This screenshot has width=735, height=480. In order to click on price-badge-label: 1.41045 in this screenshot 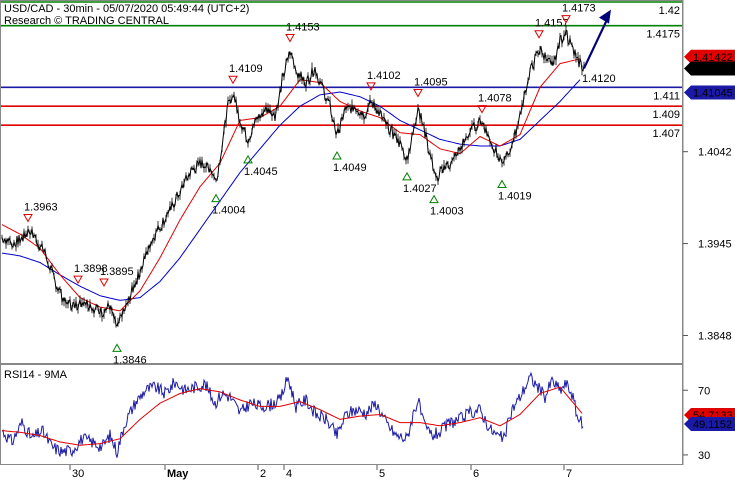, I will do `click(713, 93)`.